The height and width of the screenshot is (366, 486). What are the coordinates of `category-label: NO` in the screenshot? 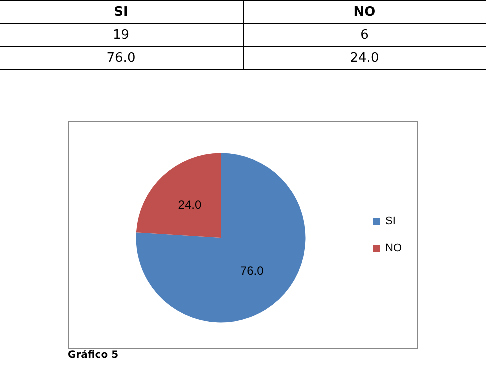 It's located at (365, 12).